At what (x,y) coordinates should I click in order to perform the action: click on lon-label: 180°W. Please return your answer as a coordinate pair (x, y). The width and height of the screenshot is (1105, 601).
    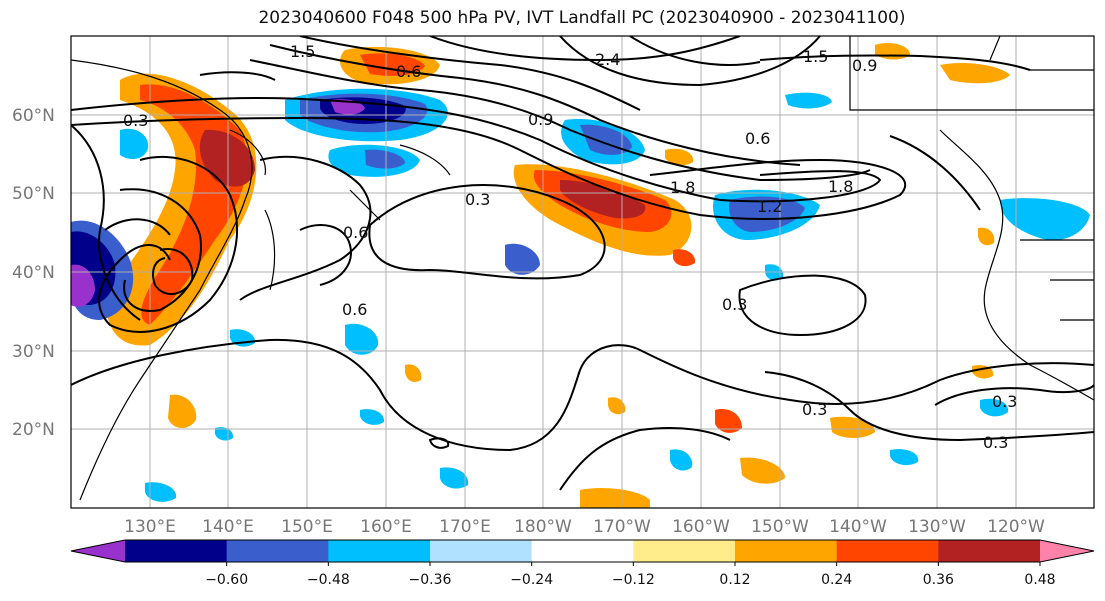
    Looking at the image, I should click on (543, 527).